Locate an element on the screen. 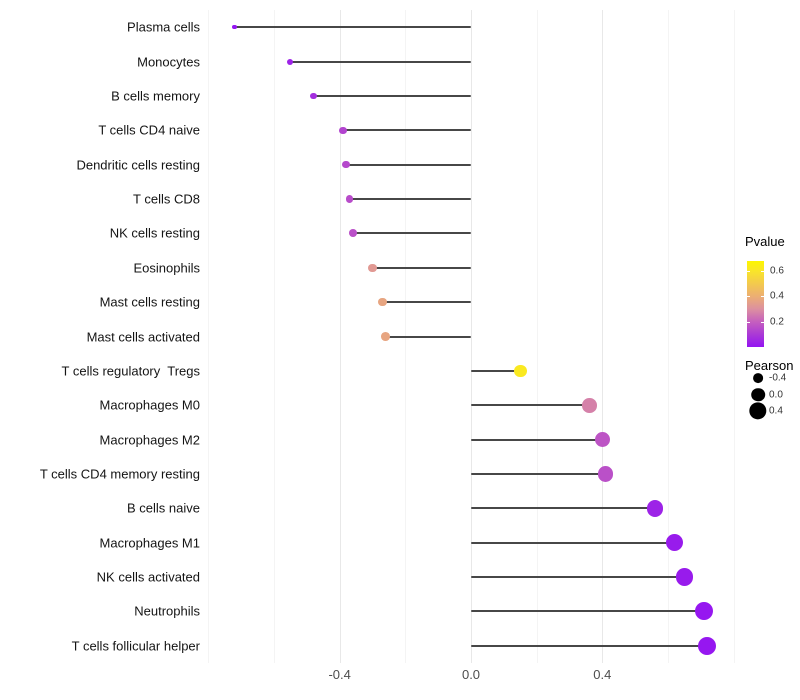 The width and height of the screenshot is (800, 700). legend-pvalue-title: Pvalue is located at coordinates (765, 241).